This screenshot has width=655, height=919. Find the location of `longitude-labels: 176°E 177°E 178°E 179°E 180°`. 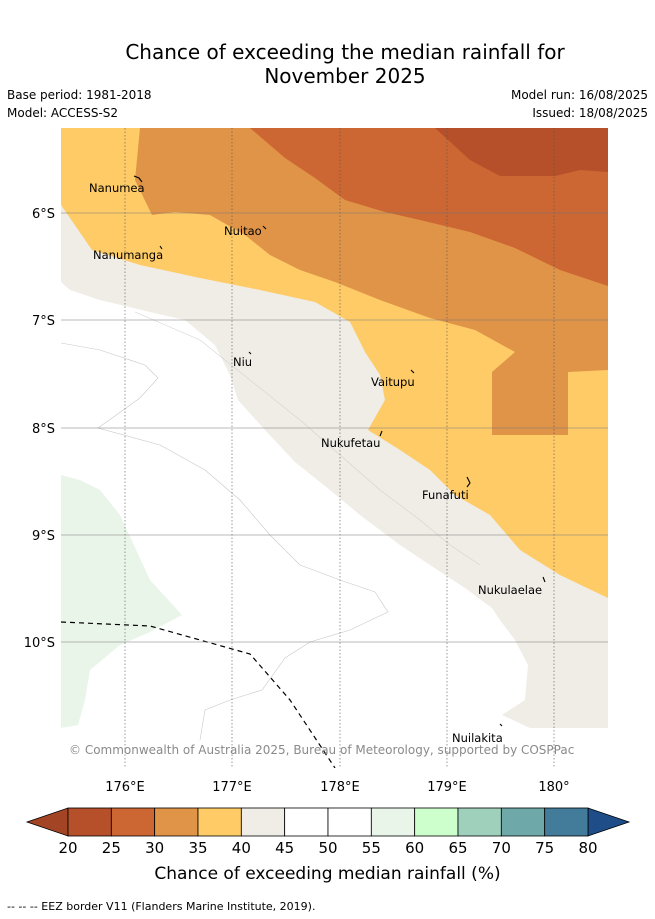

longitude-labels: 176°E 177°E 178°E 179°E 180° is located at coordinates (337, 787).